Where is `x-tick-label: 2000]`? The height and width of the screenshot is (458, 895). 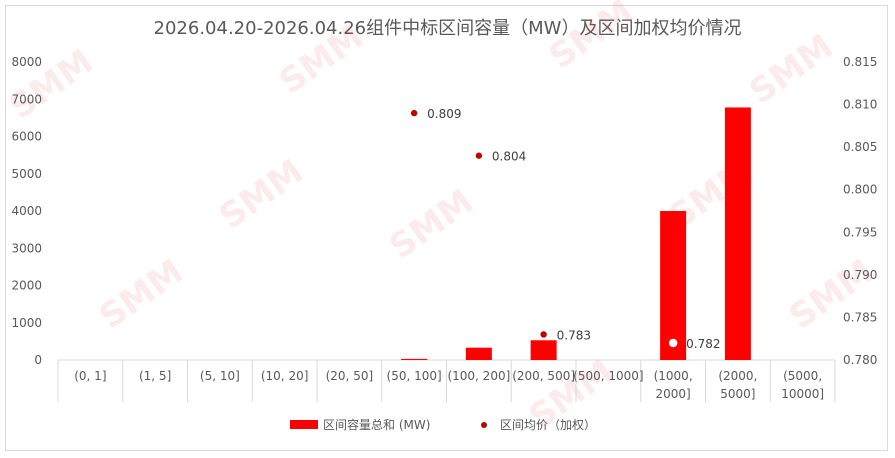 x-tick-label: 2000] is located at coordinates (673, 394).